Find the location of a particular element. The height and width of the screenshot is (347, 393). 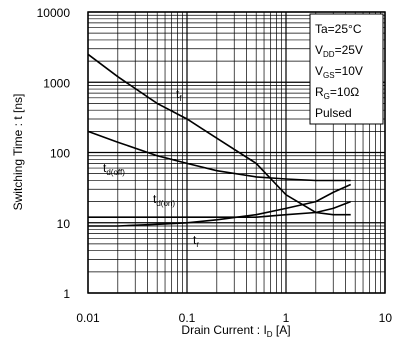

series-label: td(on) is located at coordinates (164, 200).